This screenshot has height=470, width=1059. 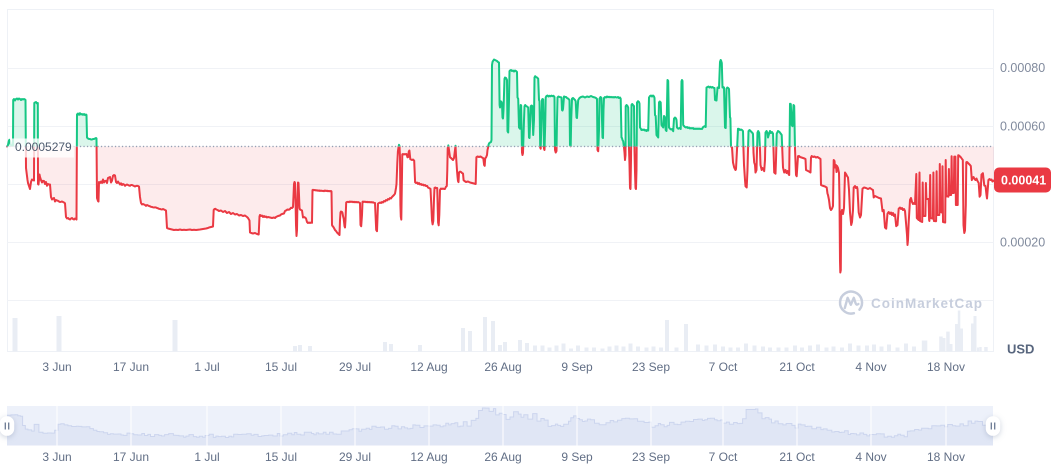 I want to click on svg-text: USD, so click(x=1020, y=349).